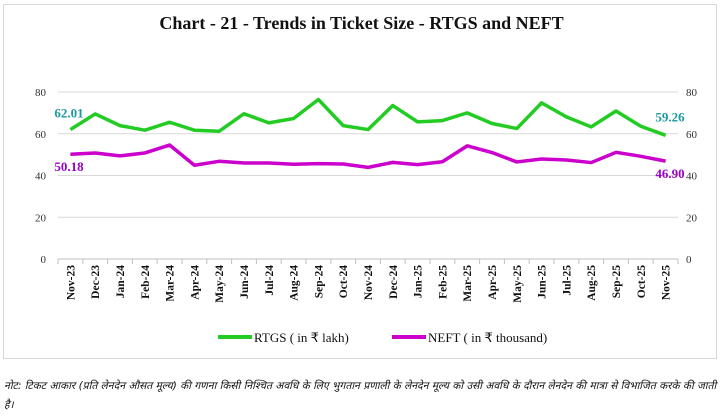 This screenshot has height=418, width=723. I want to click on x-tick-label: May-25, so click(518, 284).